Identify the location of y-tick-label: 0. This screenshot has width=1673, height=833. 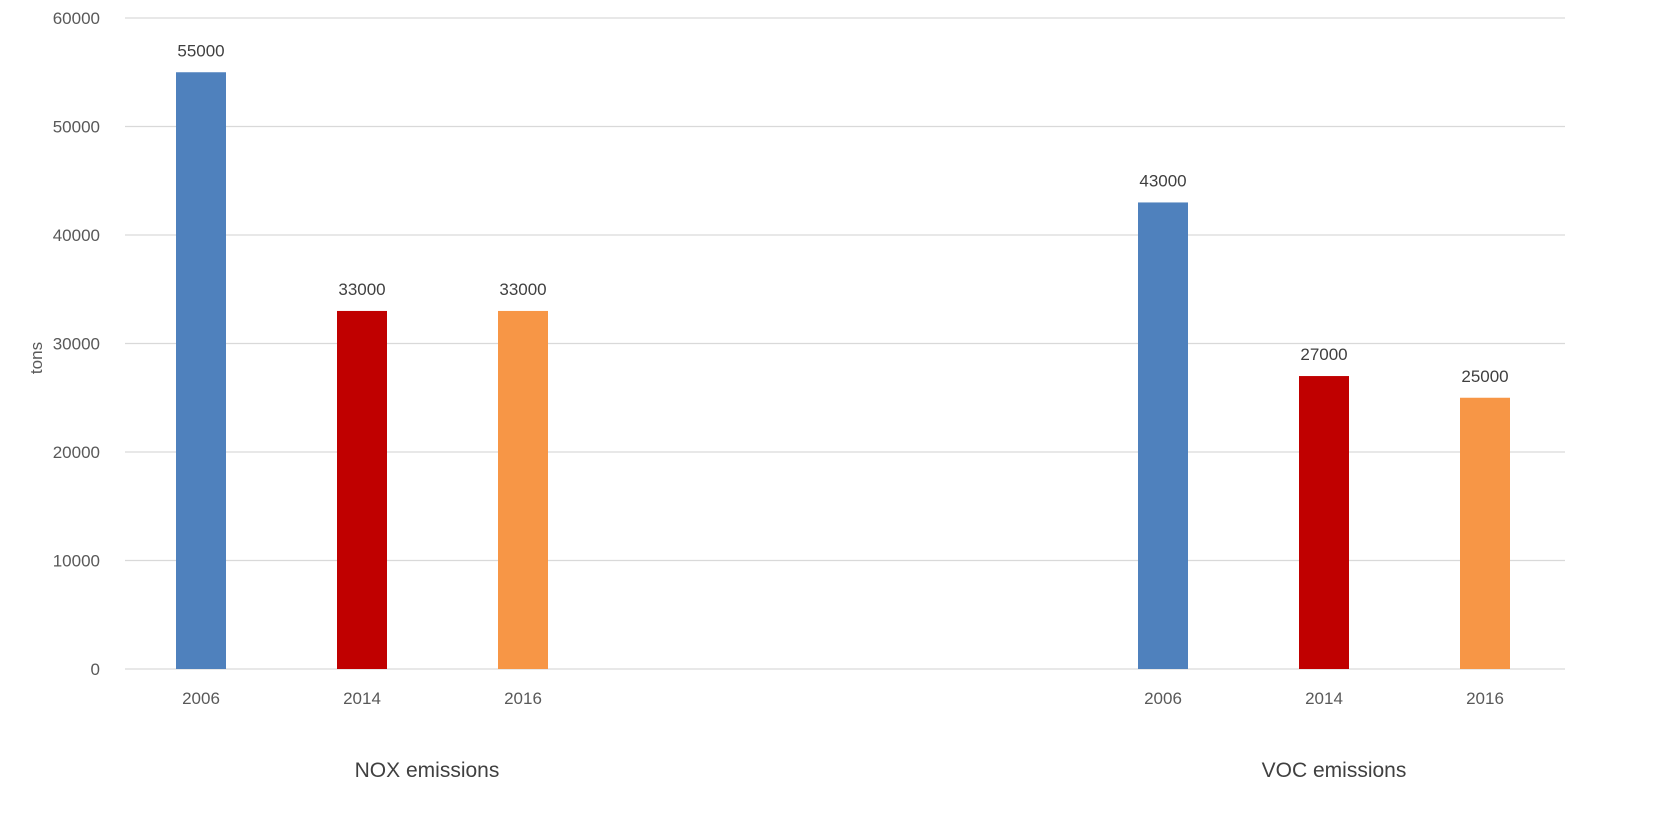
(95, 669).